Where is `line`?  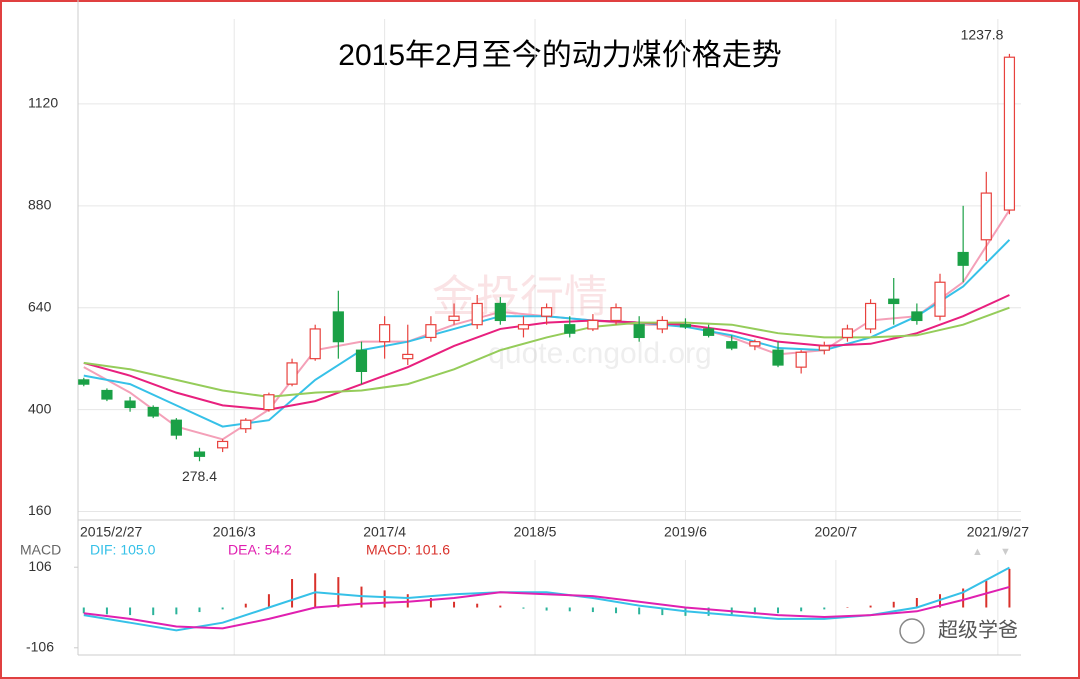 line is located at coordinates (546, 607).